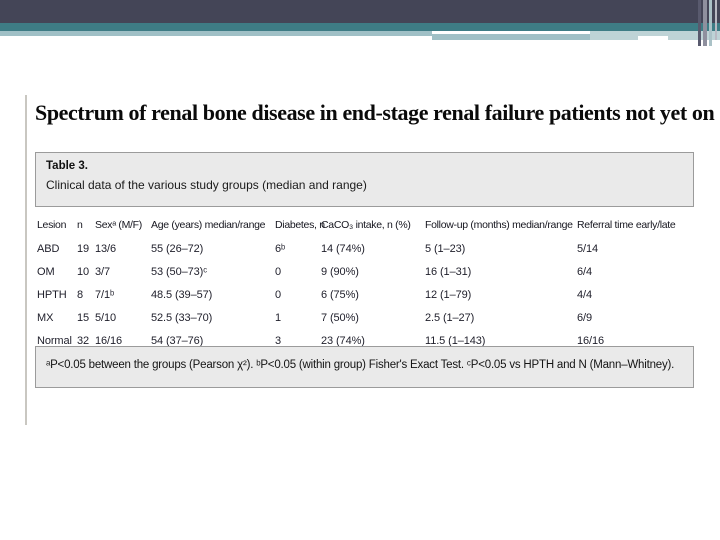  I want to click on cell-caco3: 6 (75%), so click(340, 294).